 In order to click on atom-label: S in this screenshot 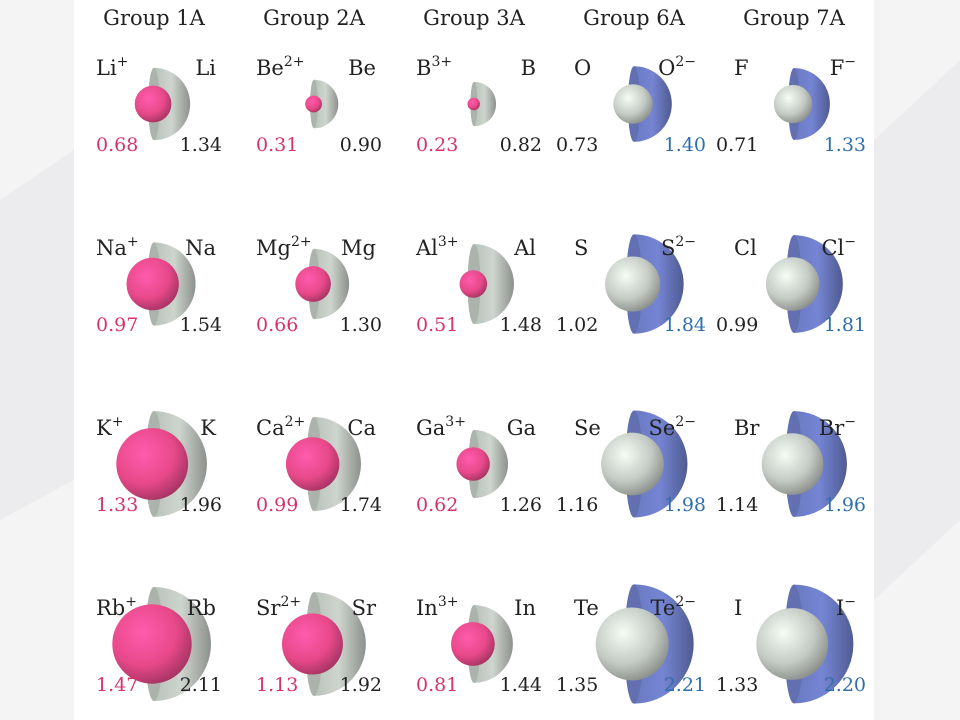, I will do `click(581, 248)`.